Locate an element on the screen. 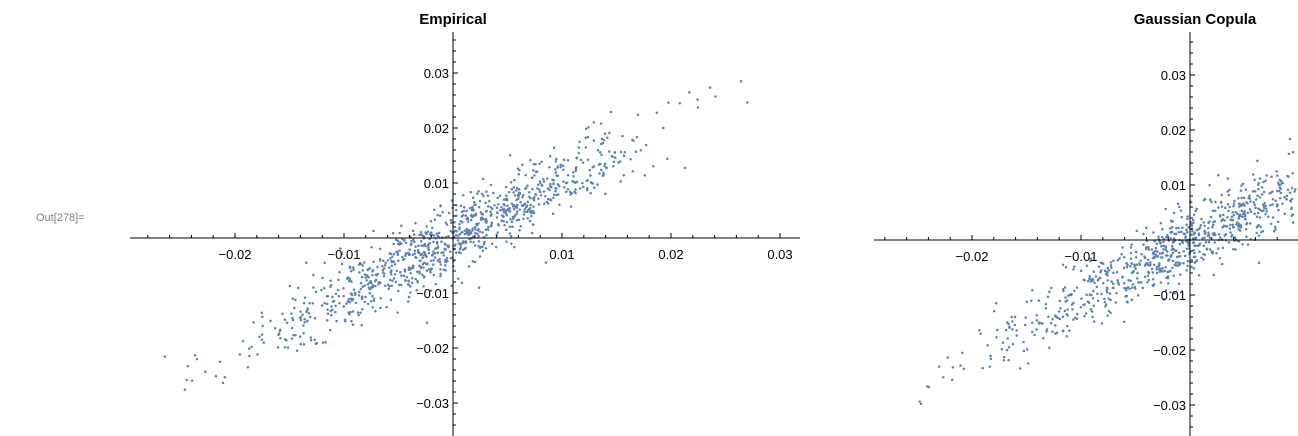 The image size is (1298, 436). x-tick-label: −0.02 is located at coordinates (235, 254).